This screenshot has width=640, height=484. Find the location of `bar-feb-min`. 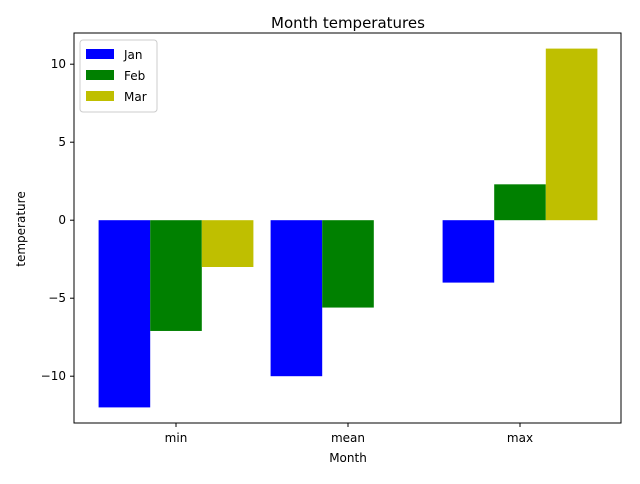

bar-feb-min is located at coordinates (176, 275).